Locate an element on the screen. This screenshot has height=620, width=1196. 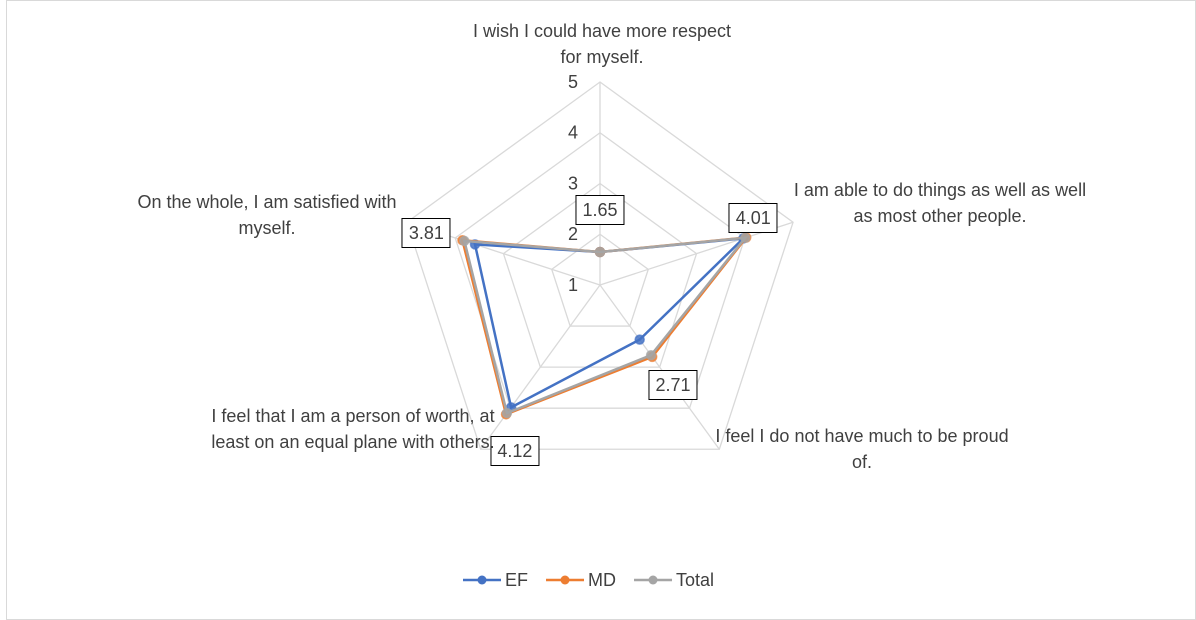
data-label: 3.81 is located at coordinates (426, 232).